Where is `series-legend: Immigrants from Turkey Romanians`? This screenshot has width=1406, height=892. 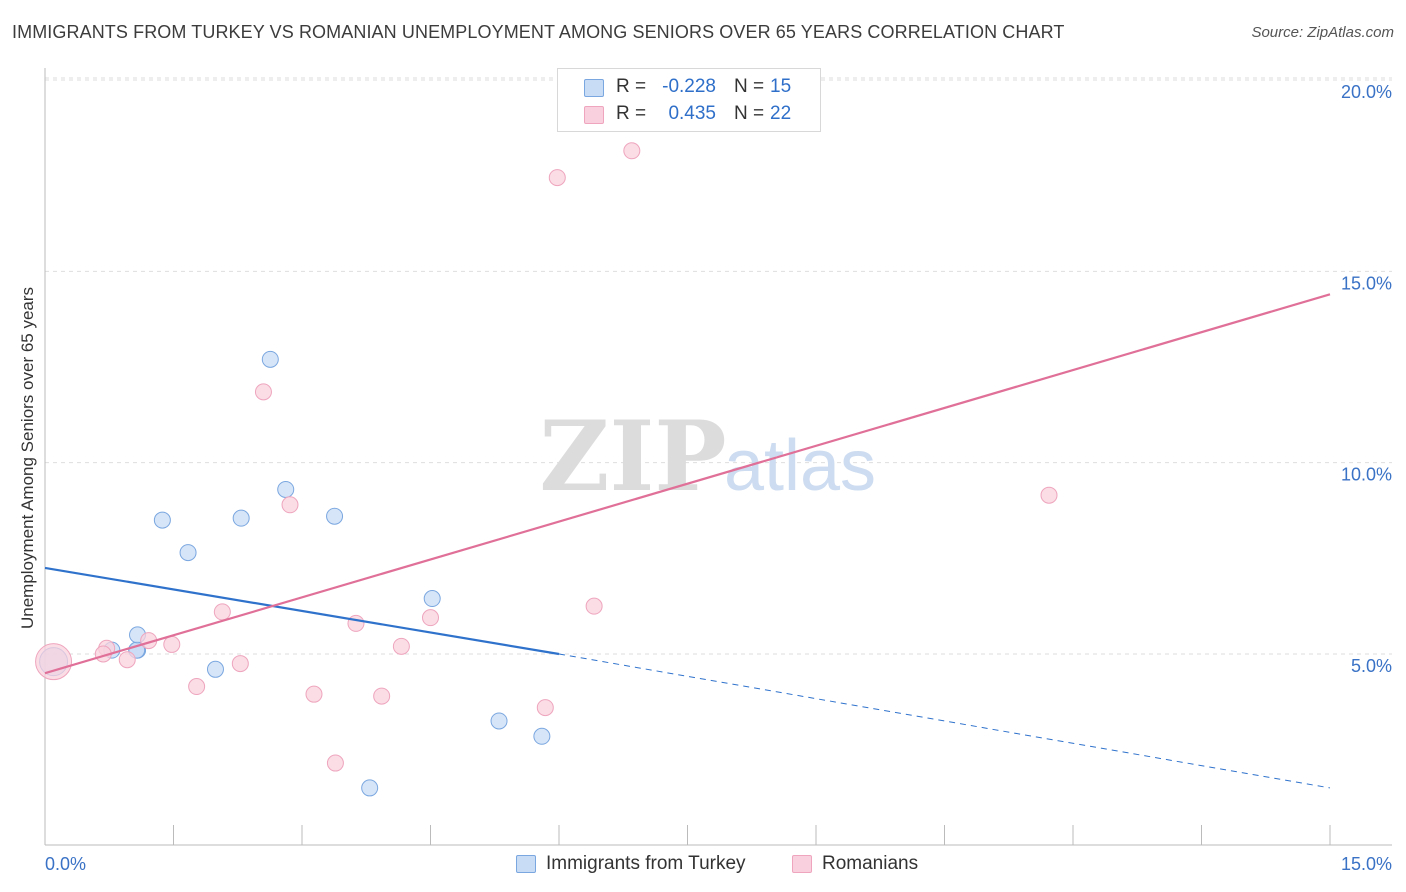
series-legend: Immigrants from Turkey Romanians is located at coordinates (703, 864).